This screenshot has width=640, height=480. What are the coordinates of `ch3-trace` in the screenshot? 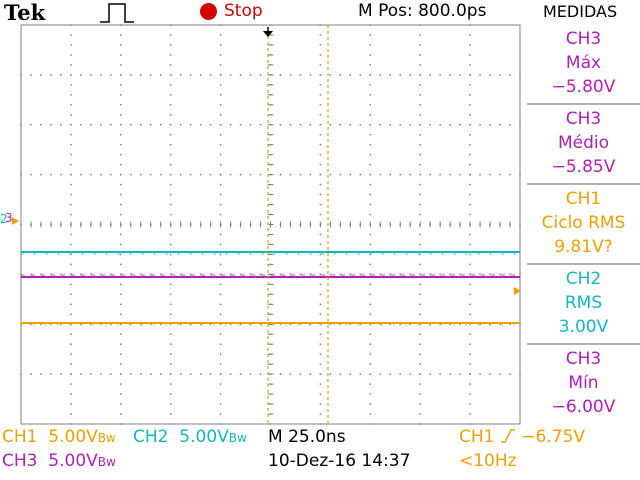 It's located at (270, 276).